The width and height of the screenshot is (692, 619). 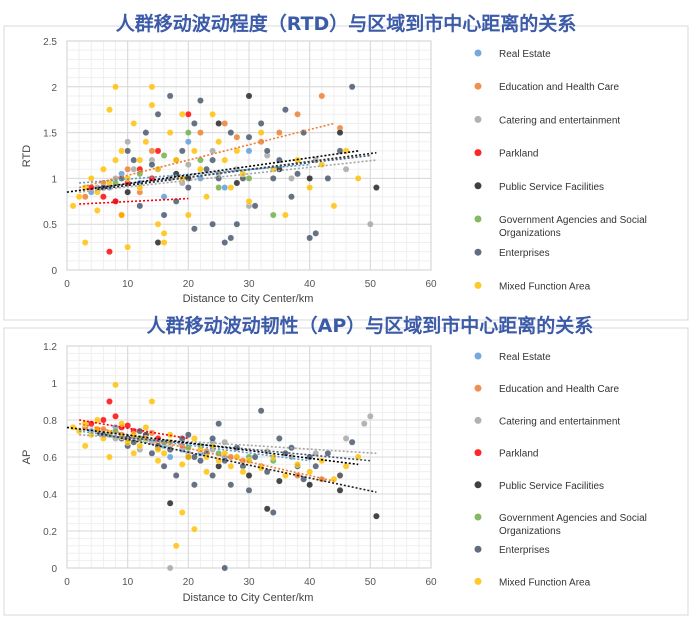 I want to click on chart-1-title: 人群移动波动程度（RTD）与区域到市中心距离的关系, so click(x=346, y=23).